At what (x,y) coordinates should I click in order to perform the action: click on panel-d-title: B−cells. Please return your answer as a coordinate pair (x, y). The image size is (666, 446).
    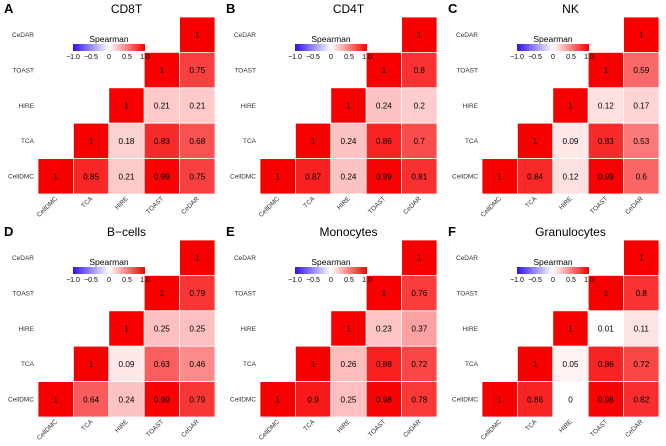
    Looking at the image, I should click on (126, 232).